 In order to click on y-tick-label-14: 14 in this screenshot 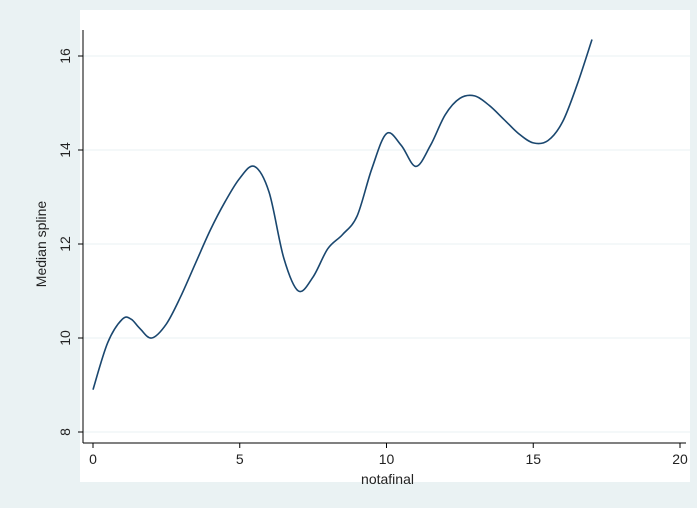, I will do `click(65, 150)`.